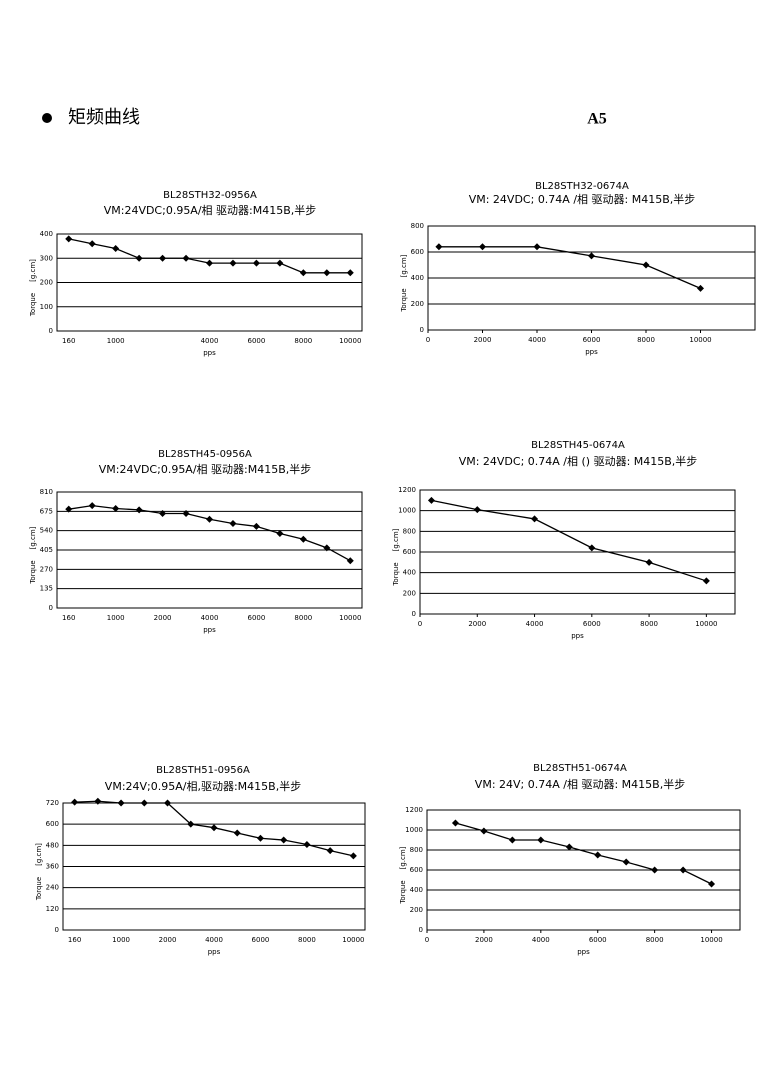 The height and width of the screenshot is (1089, 770). What do you see at coordinates (407, 511) in the screenshot?
I see `y-tick-label: 1000` at bounding box center [407, 511].